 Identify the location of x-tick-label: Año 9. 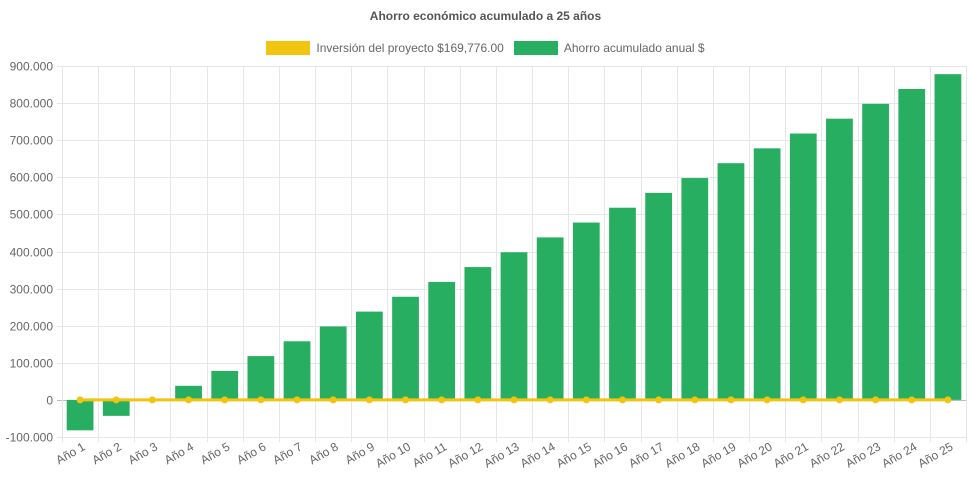
(360, 453).